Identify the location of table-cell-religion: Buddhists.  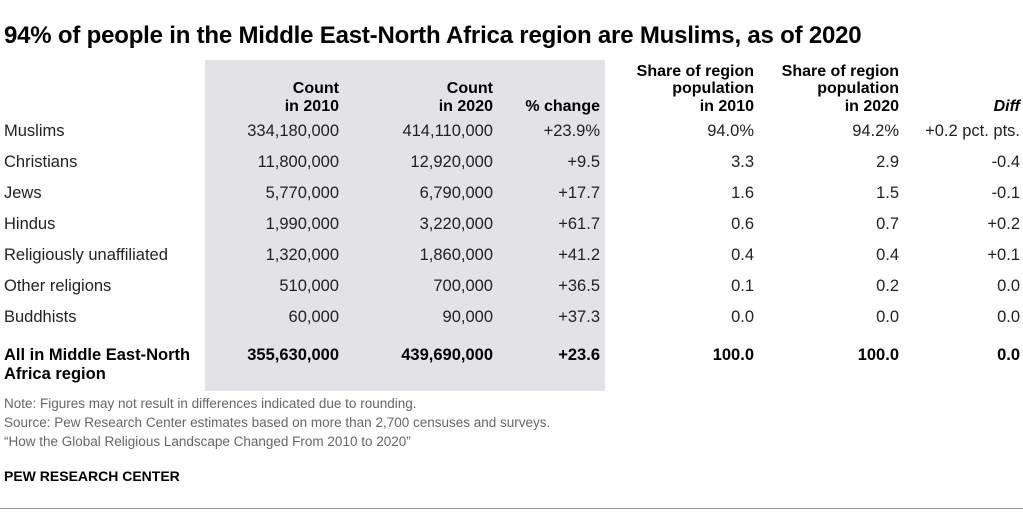
(40, 317).